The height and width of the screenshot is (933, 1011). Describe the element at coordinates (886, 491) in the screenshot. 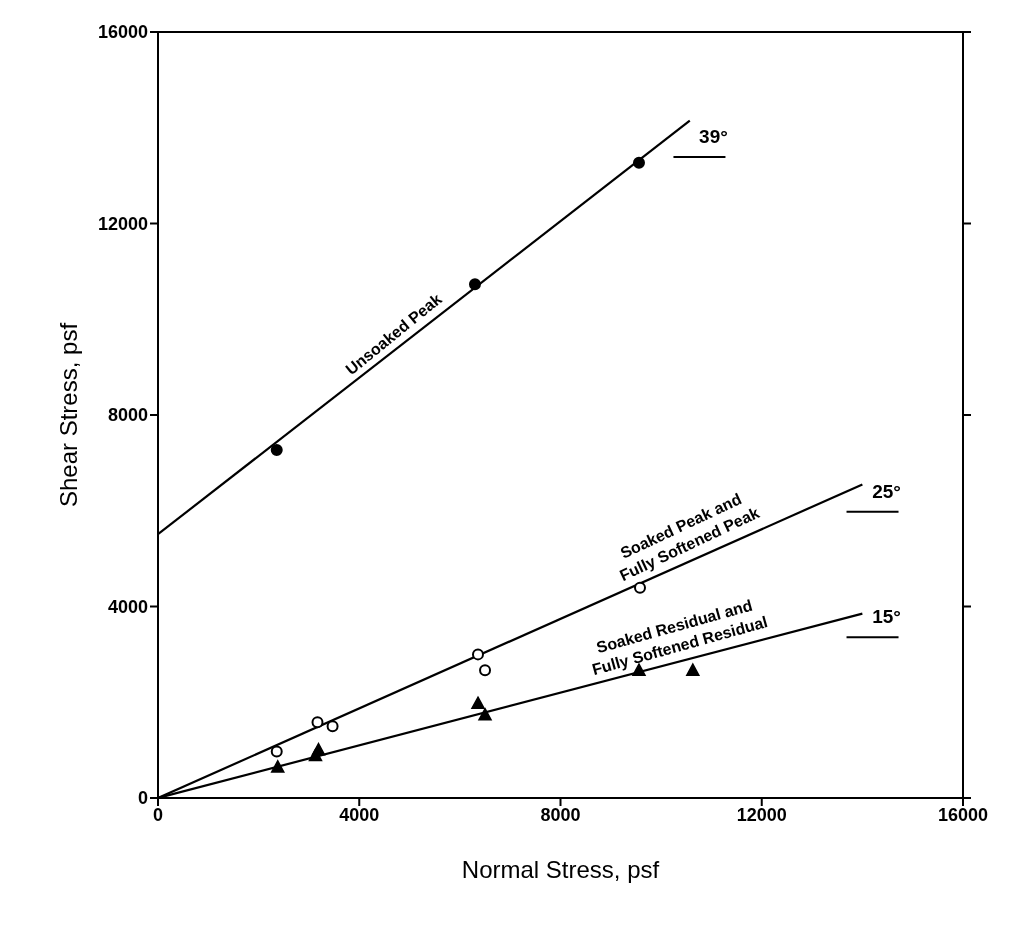

I see `annotation: 25°` at that location.